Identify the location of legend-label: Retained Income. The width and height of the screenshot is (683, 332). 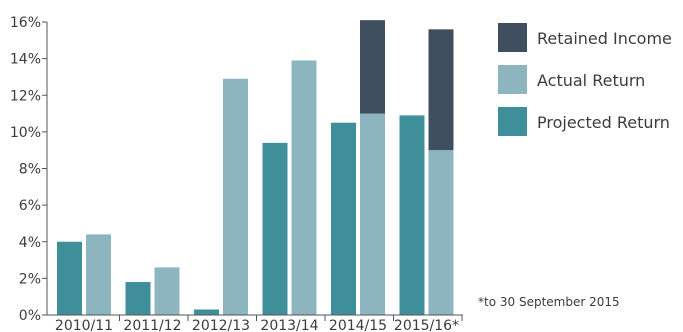
(604, 38).